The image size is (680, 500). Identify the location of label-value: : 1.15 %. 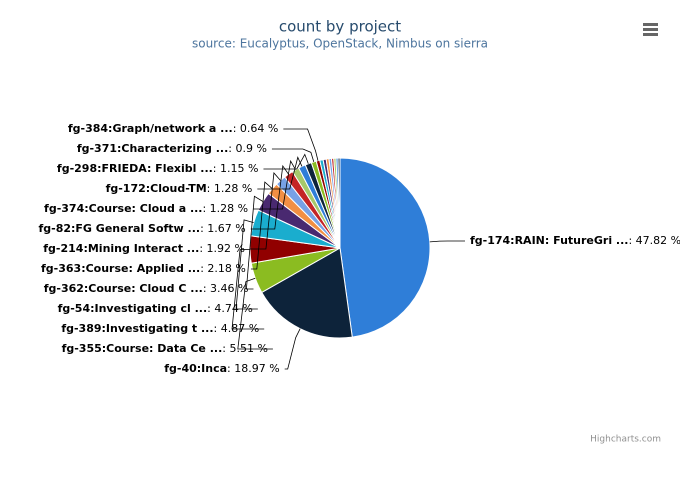
(236, 168).